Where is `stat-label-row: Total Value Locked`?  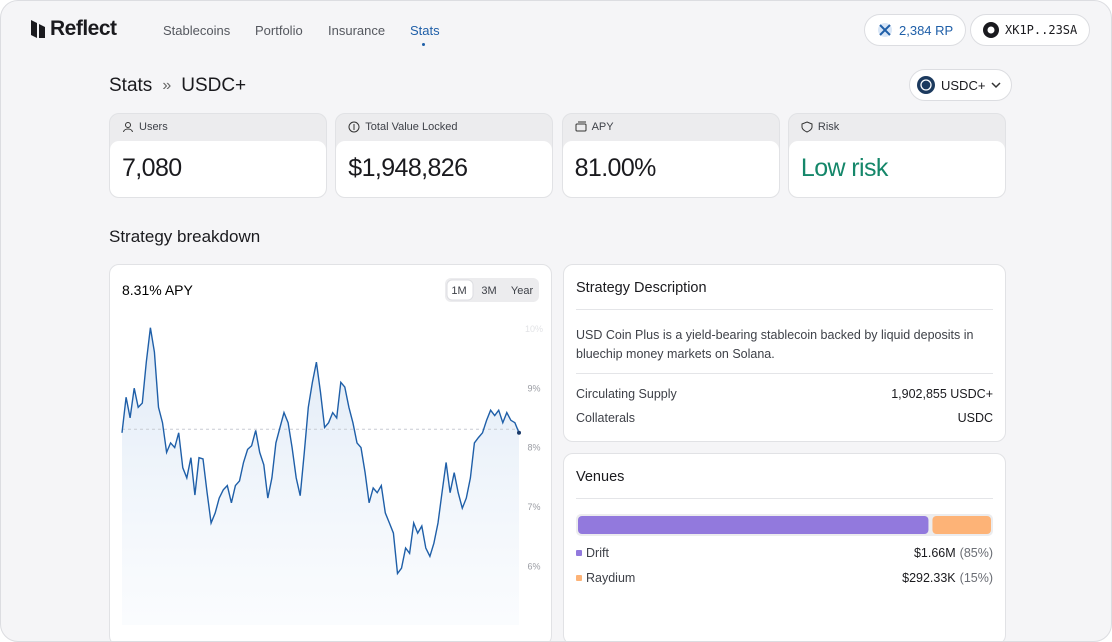 stat-label-row: Total Value Locked is located at coordinates (444, 127).